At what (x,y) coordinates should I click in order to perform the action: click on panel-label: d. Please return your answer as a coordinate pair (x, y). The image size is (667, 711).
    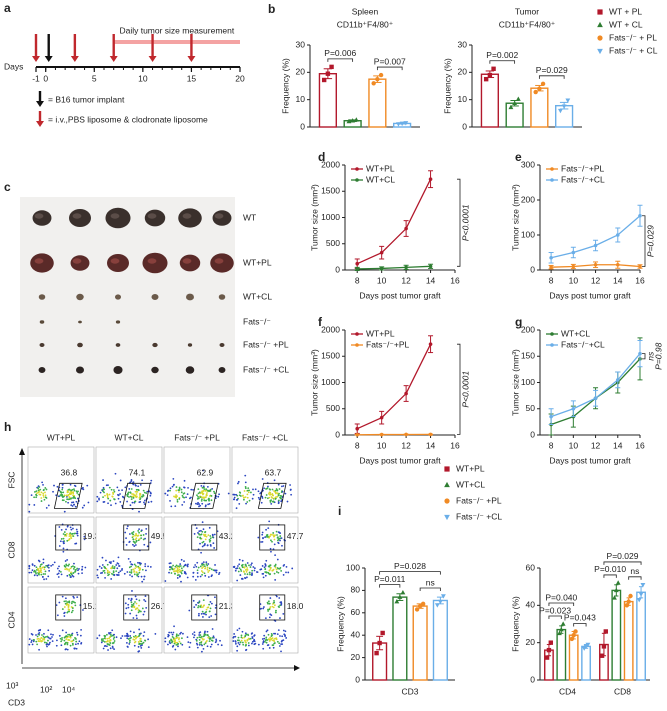
    Looking at the image, I should click on (321, 157).